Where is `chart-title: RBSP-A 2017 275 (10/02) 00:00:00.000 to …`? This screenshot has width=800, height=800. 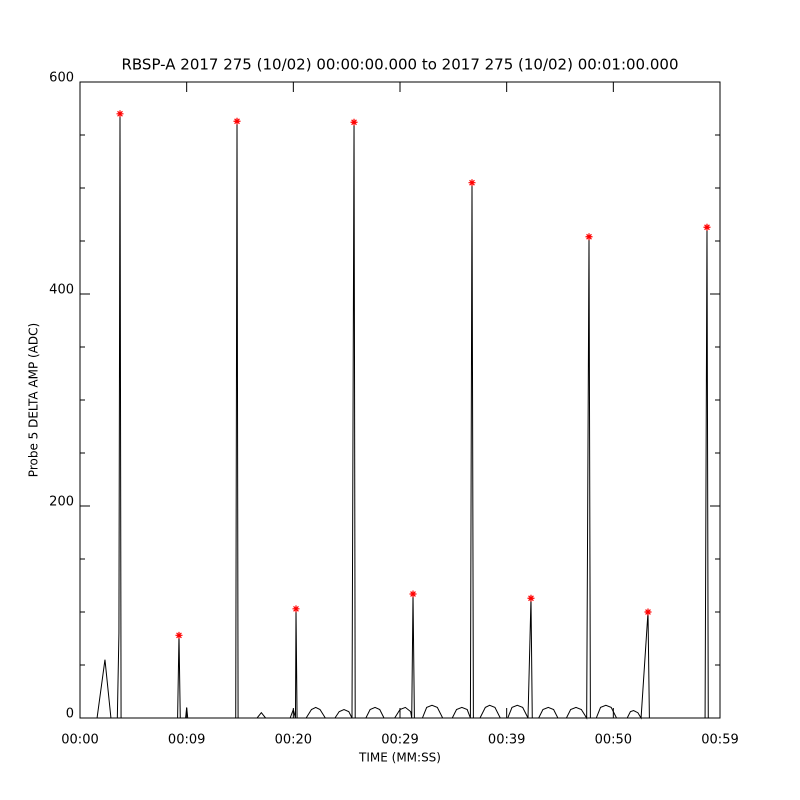 chart-title: RBSP-A 2017 275 (10/02) 00:00:00.000 to … is located at coordinates (399, 65).